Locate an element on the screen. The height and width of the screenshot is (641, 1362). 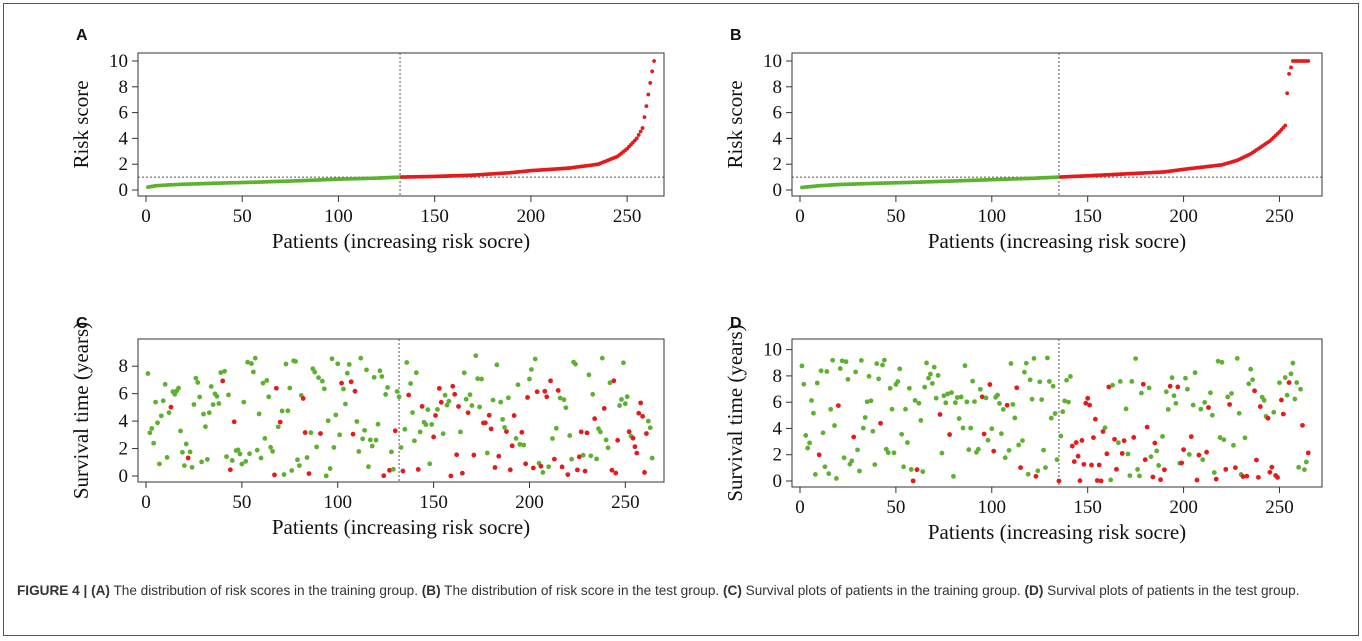
x-tick-label-a-0: 0 is located at coordinates (146, 216).